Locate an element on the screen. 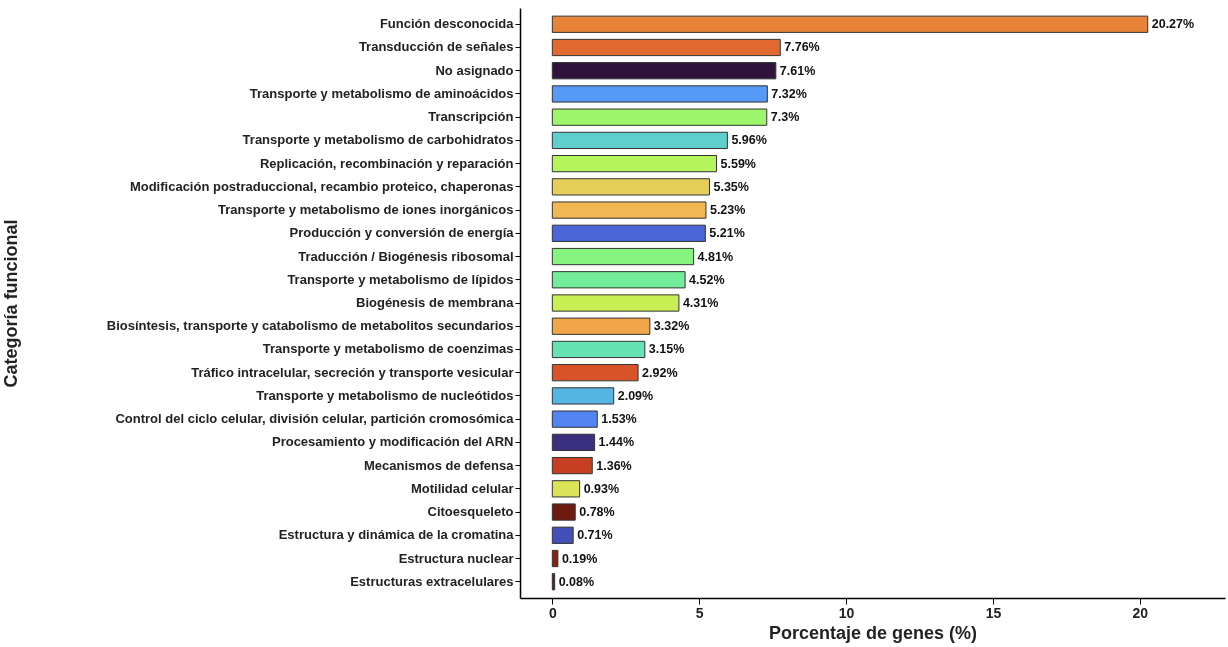 This screenshot has height=647, width=1228. y-tick-label: Citoesqueleto is located at coordinates (470, 512).